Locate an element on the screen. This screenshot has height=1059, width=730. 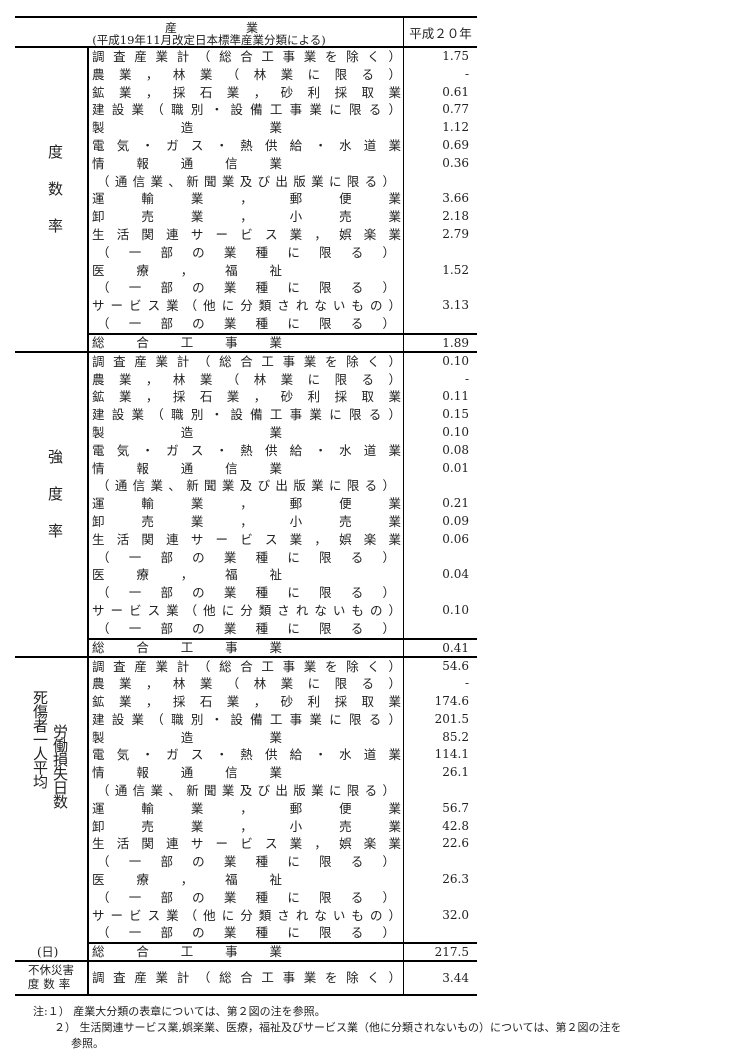
industry-name: 情報通信業 is located at coordinates (187, 163).